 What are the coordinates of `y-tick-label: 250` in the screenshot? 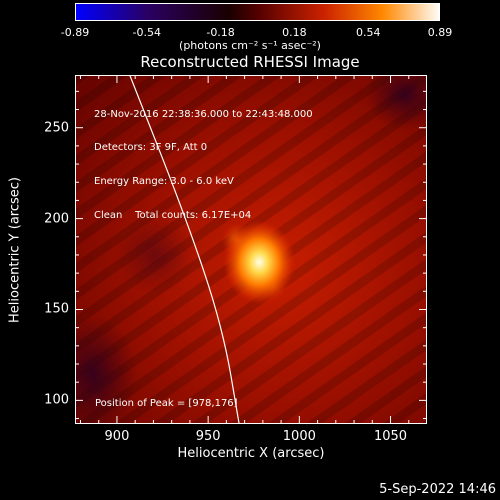 It's located at (56, 128).